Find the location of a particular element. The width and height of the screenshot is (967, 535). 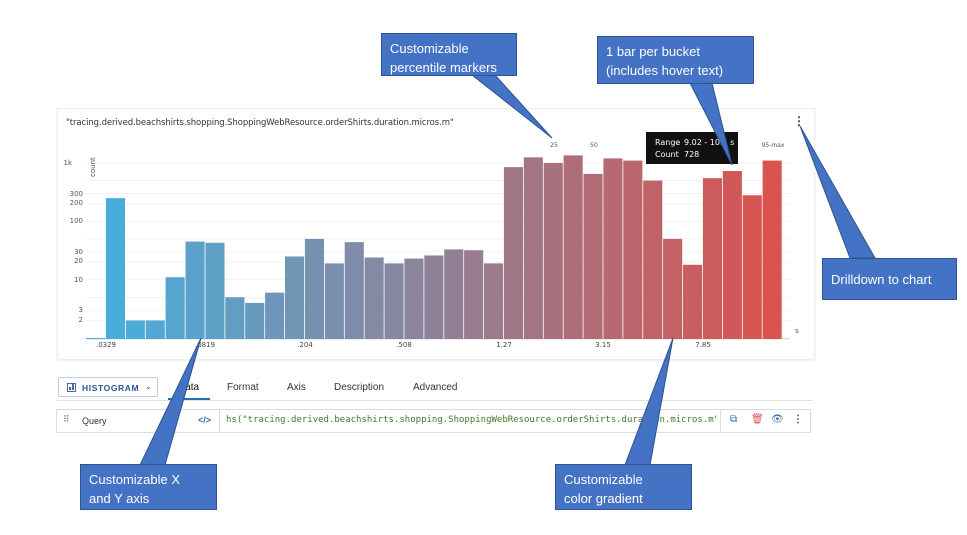

percentile-marker-label: 50 is located at coordinates (594, 145).